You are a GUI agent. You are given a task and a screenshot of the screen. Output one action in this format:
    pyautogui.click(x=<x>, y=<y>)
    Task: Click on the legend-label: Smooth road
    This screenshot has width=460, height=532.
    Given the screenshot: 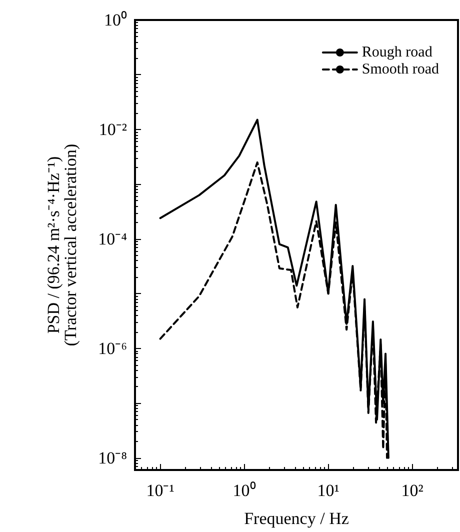 What is the action you would take?
    pyautogui.click(x=401, y=70)
    